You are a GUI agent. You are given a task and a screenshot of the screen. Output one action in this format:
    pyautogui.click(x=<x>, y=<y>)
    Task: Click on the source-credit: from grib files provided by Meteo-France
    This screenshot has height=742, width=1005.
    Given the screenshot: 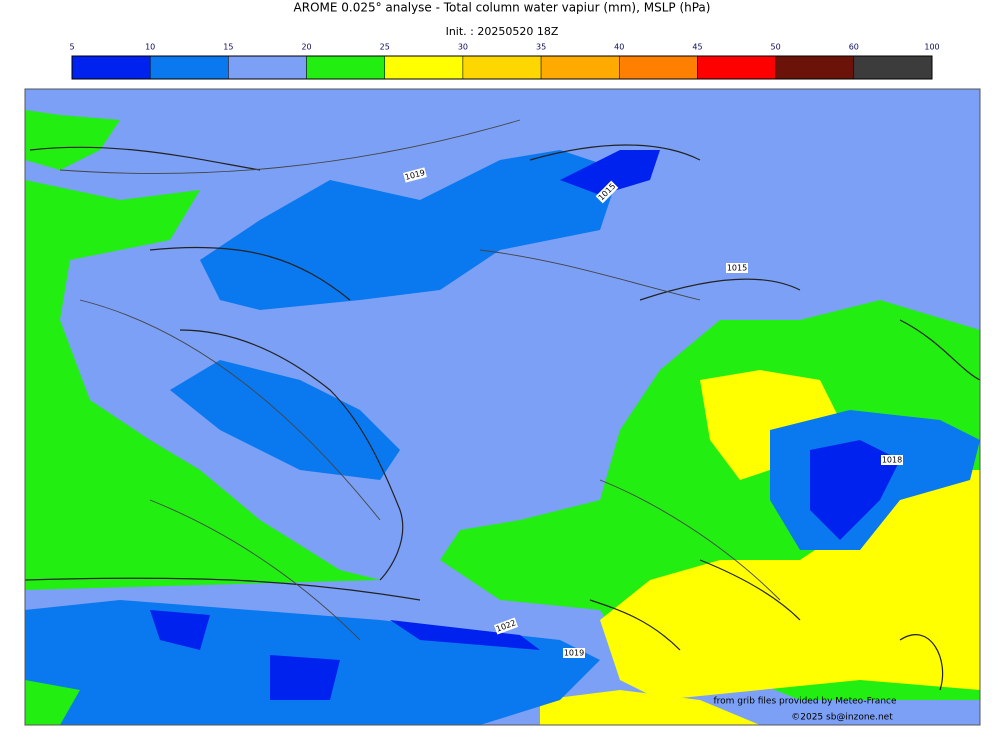 What is the action you would take?
    pyautogui.click(x=804, y=702)
    